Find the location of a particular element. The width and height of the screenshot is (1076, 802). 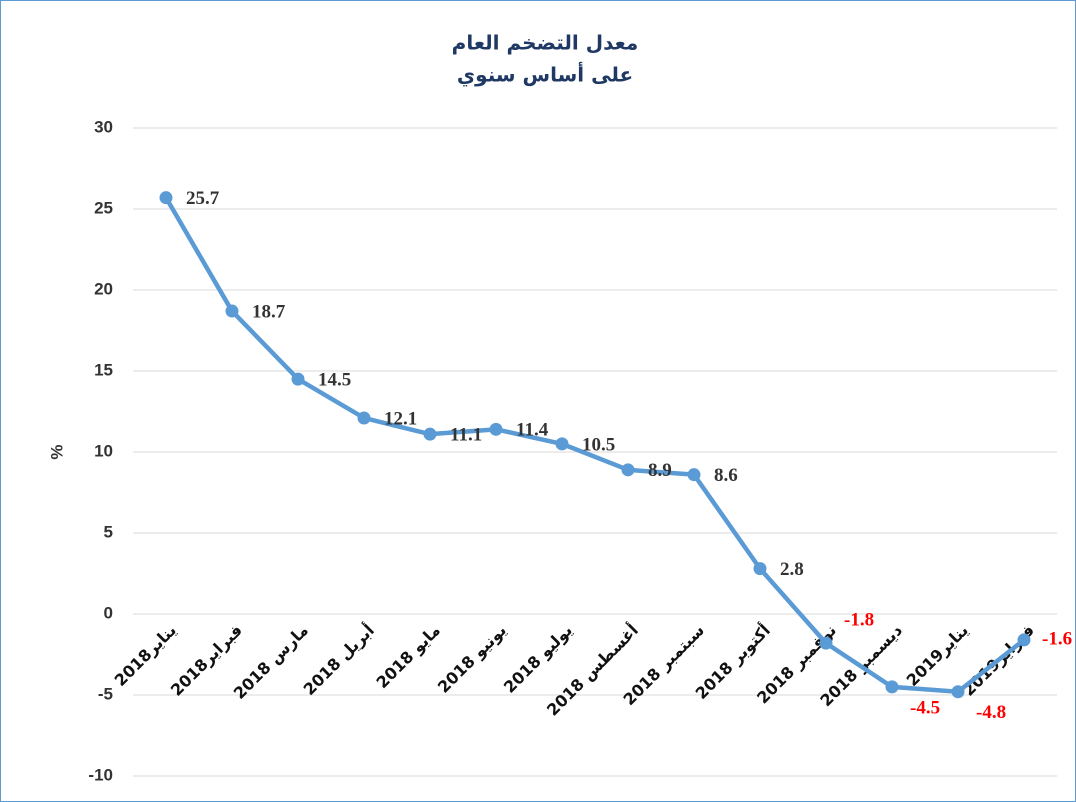

y-tick-label: 30 is located at coordinates (103, 126).